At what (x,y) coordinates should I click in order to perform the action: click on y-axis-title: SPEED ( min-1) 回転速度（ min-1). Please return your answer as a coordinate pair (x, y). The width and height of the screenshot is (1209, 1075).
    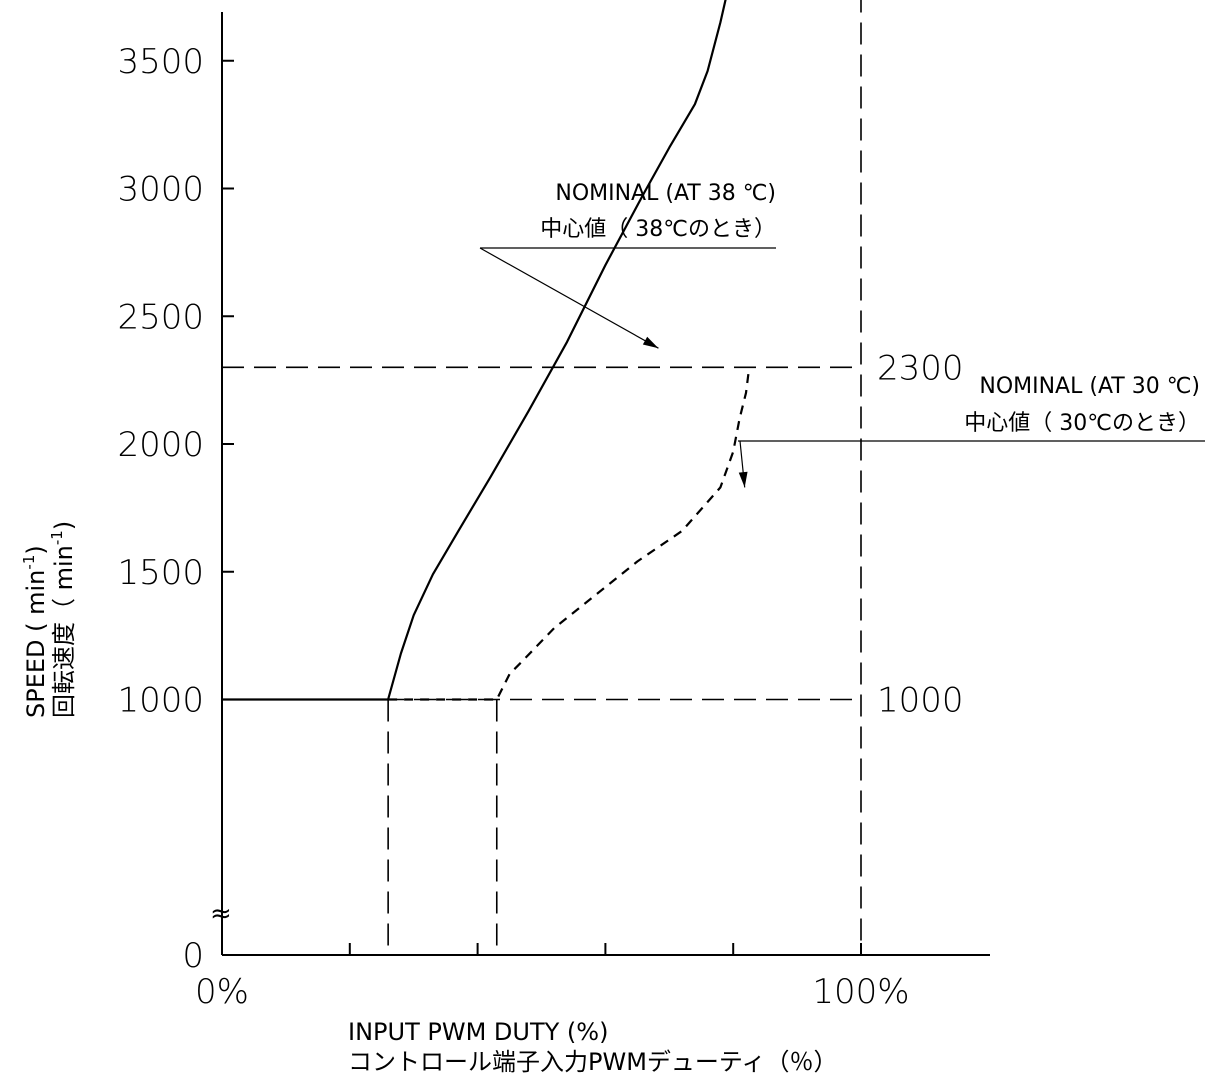
    Looking at the image, I should click on (49, 619).